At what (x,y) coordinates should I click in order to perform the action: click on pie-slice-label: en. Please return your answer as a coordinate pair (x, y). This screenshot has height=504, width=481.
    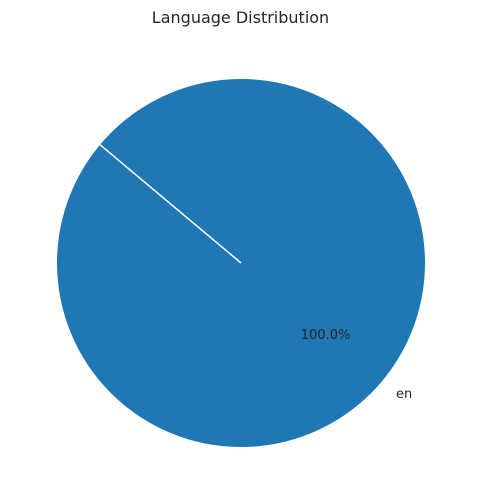
    Looking at the image, I should click on (404, 394).